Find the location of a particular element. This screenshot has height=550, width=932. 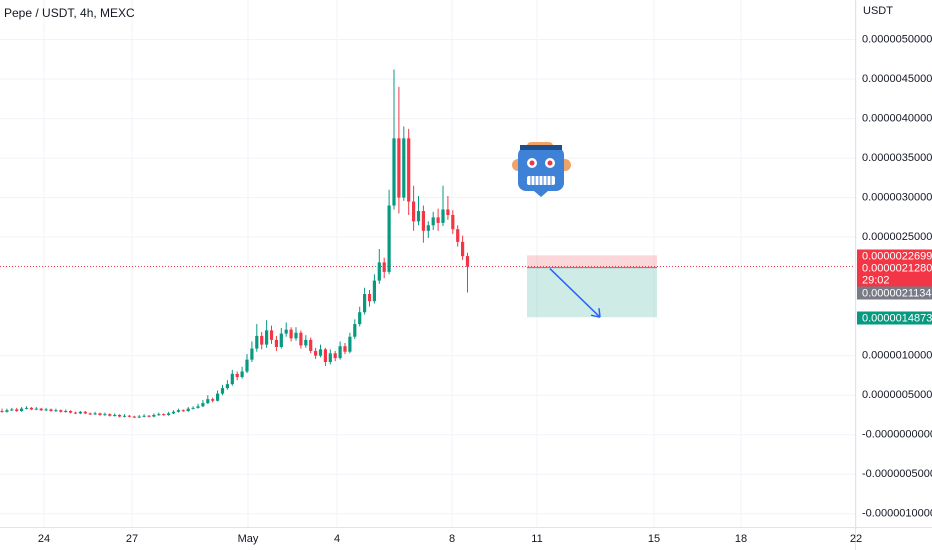

price-tag-label: 0.0000022699 is located at coordinates (897, 256).